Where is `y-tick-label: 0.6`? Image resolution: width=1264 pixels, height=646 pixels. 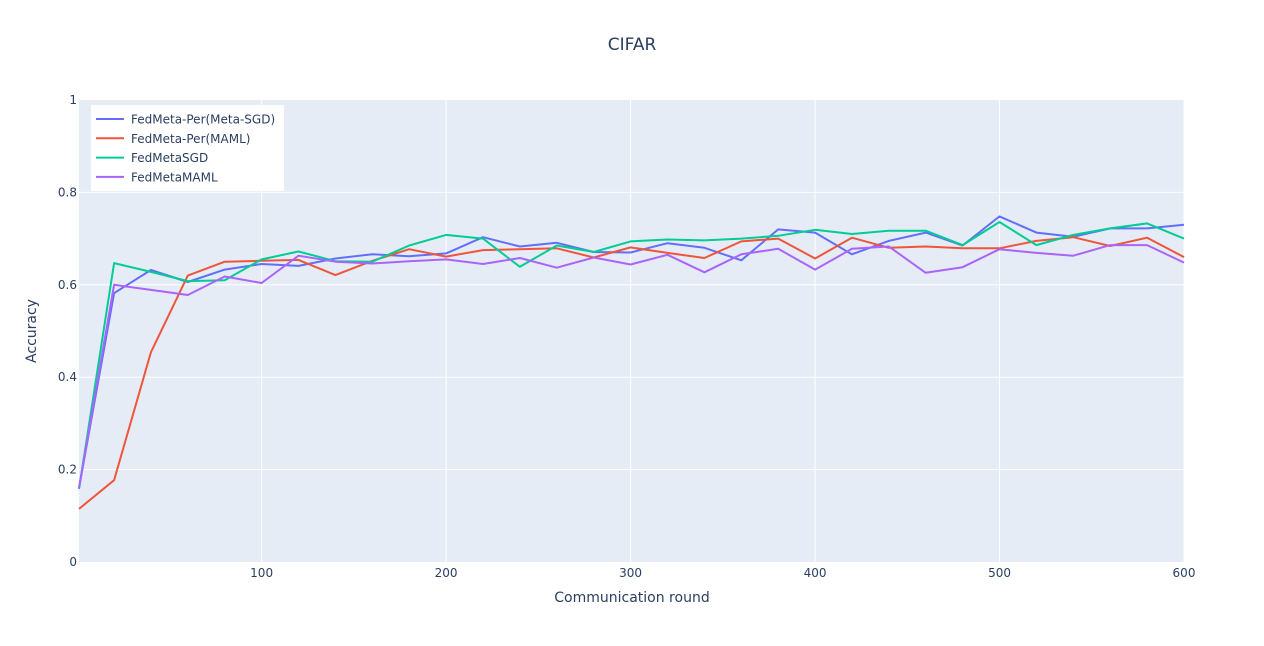 y-tick-label: 0.6 is located at coordinates (67, 285).